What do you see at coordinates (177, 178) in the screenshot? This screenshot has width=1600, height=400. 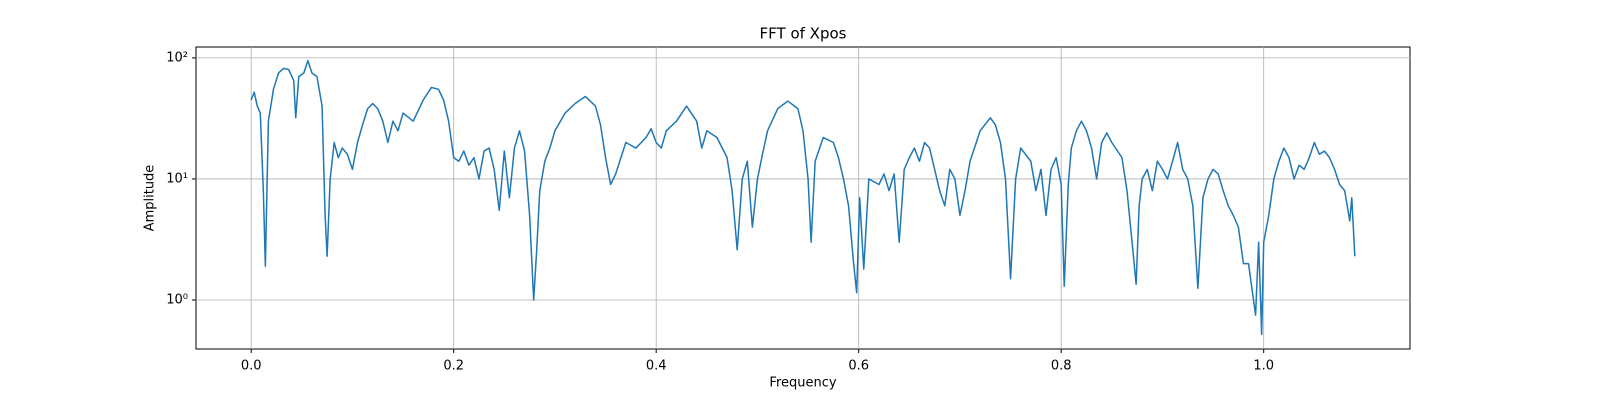 I see `y-tick-label: 10¹` at bounding box center [177, 178].